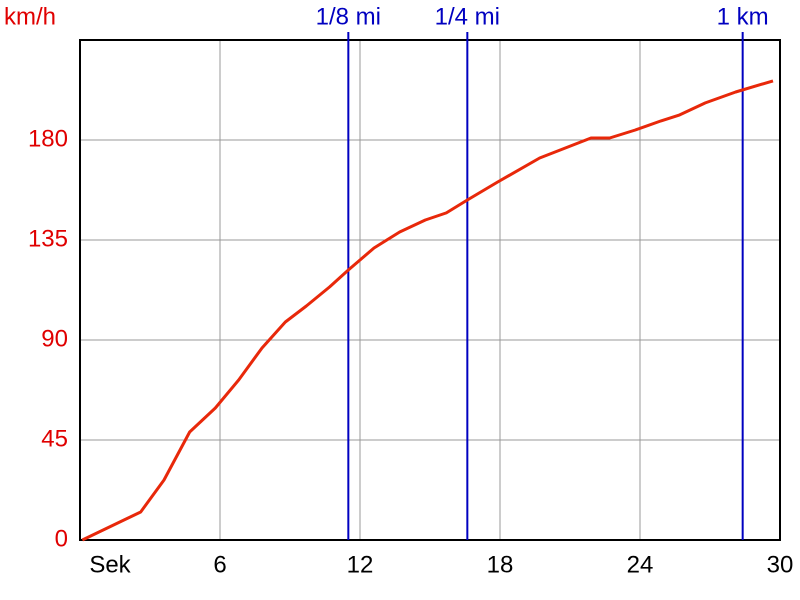 The height and width of the screenshot is (600, 800). What do you see at coordinates (48, 238) in the screenshot?
I see `y-tick-label: 135` at bounding box center [48, 238].